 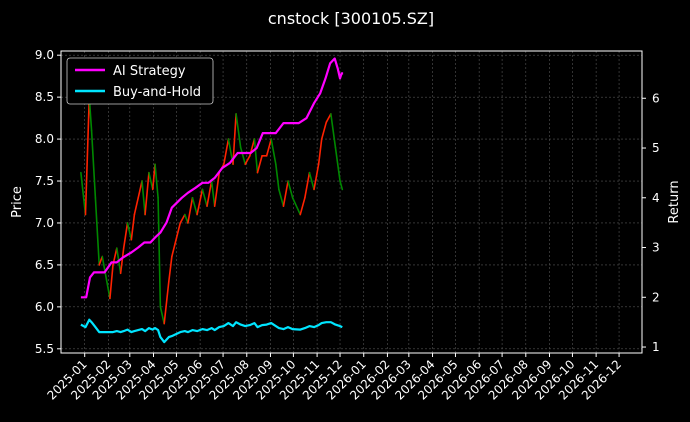 I want to click on y2-tick-label: 4, so click(x=656, y=198).